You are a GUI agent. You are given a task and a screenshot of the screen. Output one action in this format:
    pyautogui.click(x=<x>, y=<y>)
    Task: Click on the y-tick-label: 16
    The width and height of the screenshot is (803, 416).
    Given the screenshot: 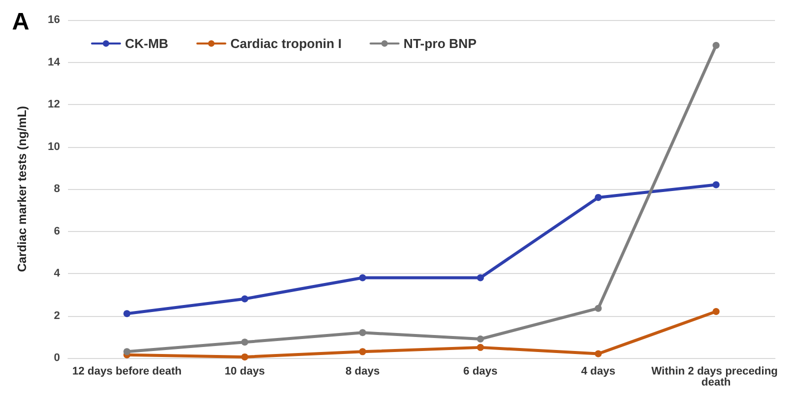 What is the action you would take?
    pyautogui.click(x=54, y=20)
    